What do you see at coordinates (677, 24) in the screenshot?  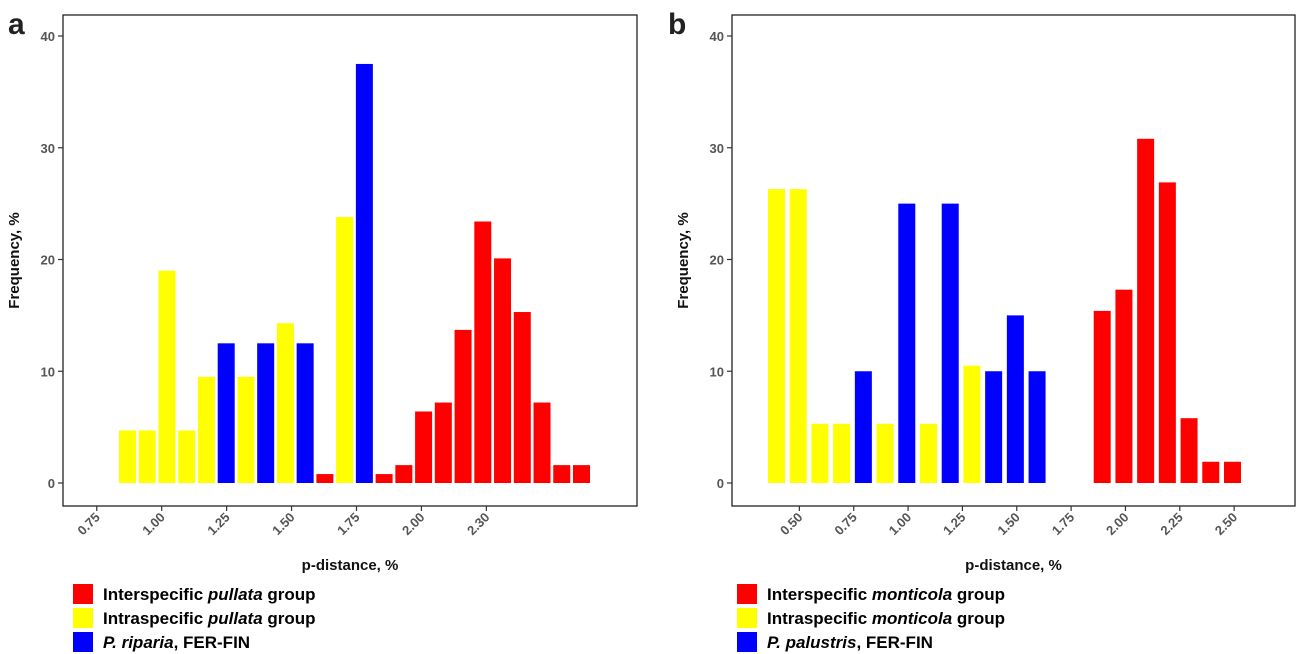 I see `panel-letter: b` at bounding box center [677, 24].